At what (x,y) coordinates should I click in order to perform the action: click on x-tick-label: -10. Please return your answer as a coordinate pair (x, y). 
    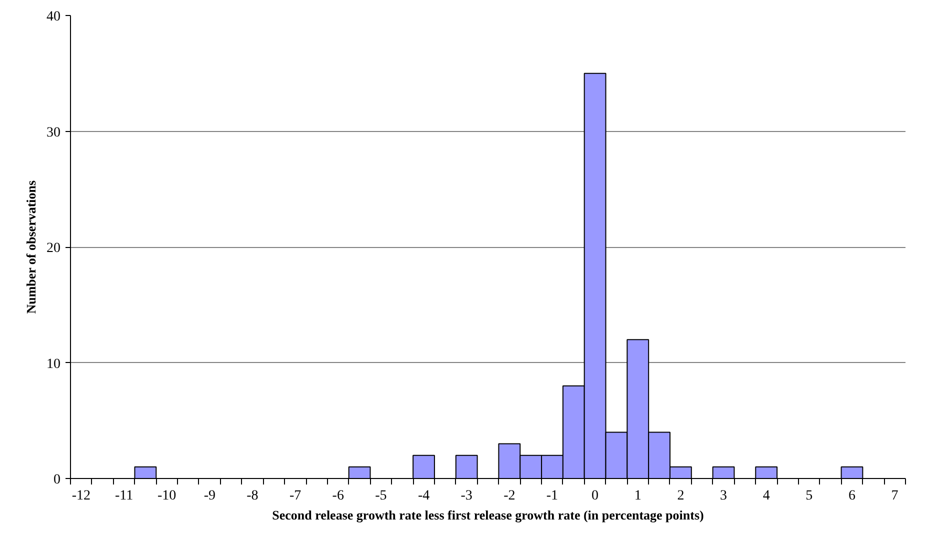
    Looking at the image, I should click on (167, 496).